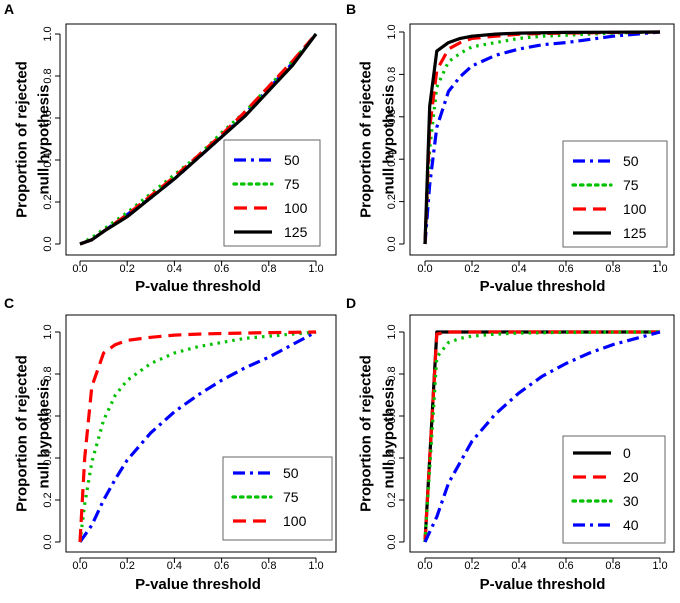  What do you see at coordinates (351, 303) in the screenshot?
I see `panel-letter: D` at bounding box center [351, 303].